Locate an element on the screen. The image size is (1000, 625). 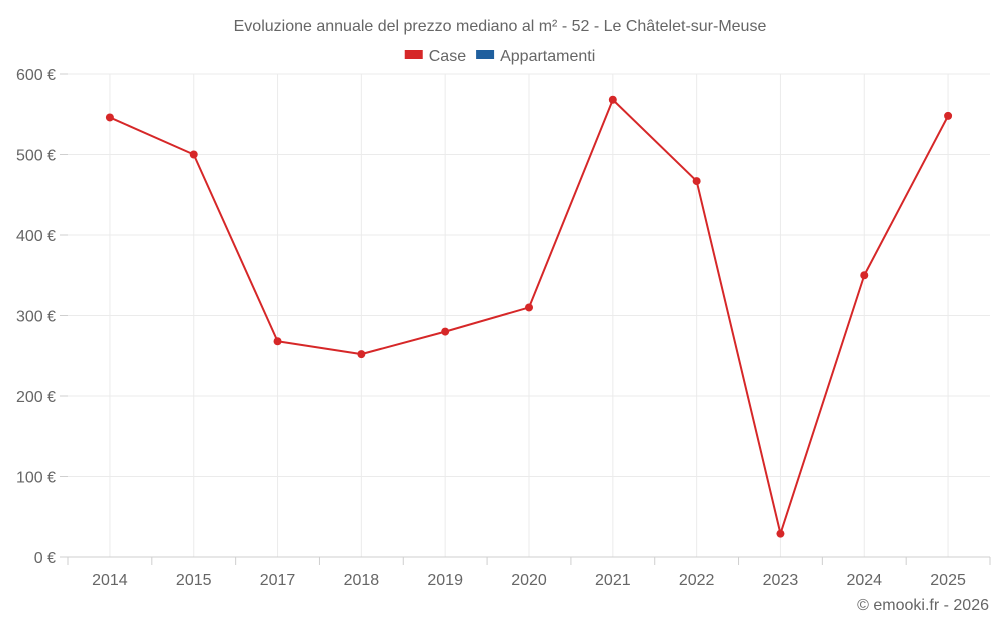
x-tick-label: 2019 is located at coordinates (445, 580).